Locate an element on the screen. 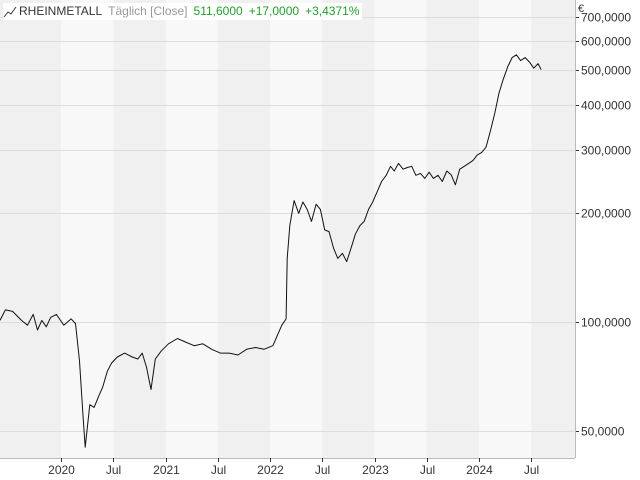  y-tick-label: 300,0000 is located at coordinates (606, 151).